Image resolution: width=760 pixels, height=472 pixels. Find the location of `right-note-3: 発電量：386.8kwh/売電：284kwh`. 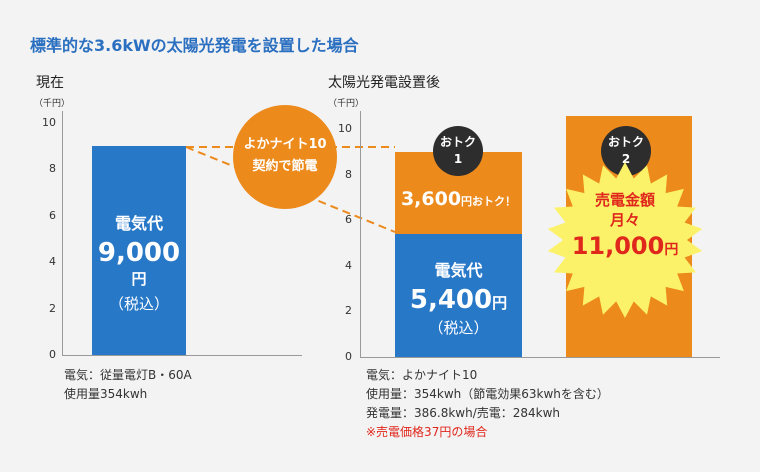

right-note-3: 発電量：386.8kwh/売電：284kwh is located at coordinates (463, 413).